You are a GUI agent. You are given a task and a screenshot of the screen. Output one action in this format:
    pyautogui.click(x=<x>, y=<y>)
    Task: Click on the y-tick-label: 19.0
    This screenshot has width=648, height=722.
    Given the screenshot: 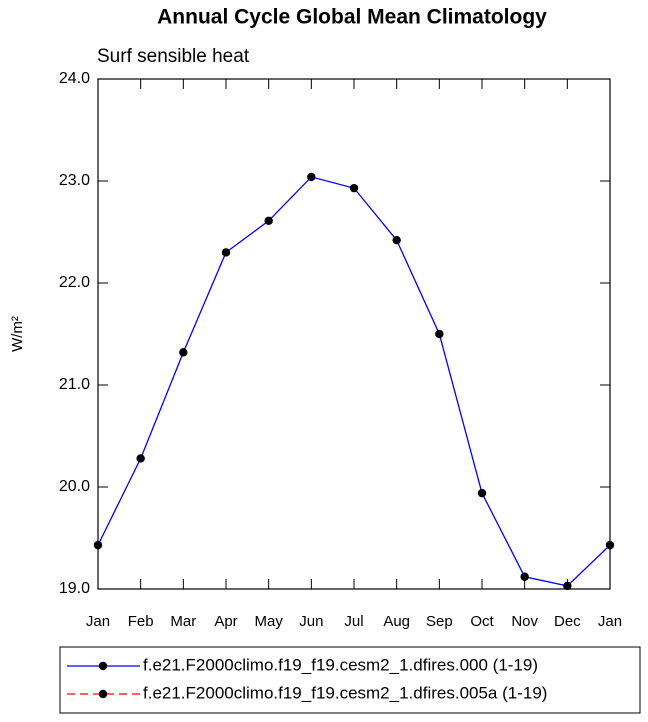 What is the action you would take?
    pyautogui.click(x=74, y=588)
    